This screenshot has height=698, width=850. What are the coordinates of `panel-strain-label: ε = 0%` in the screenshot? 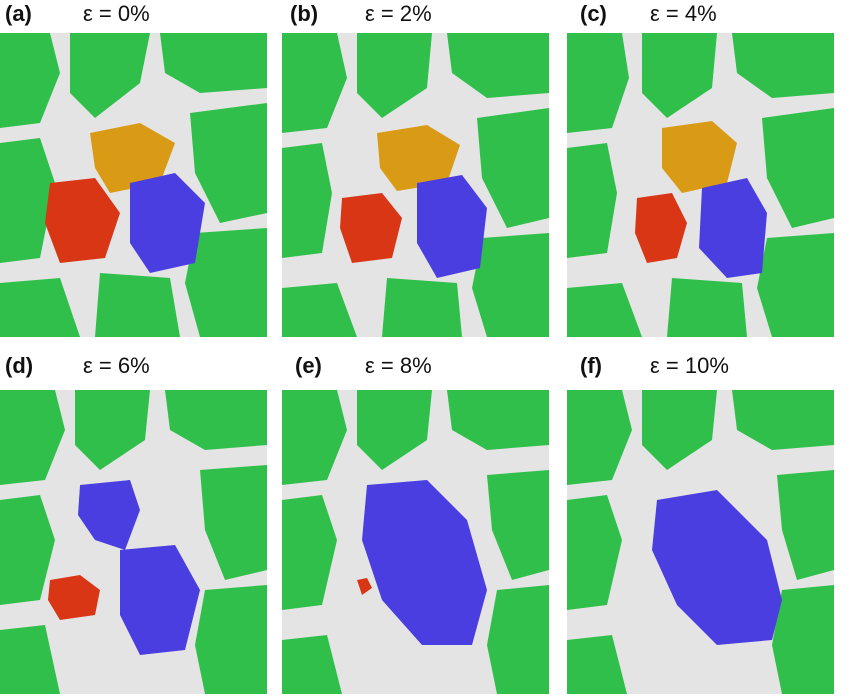 It's located at (116, 13).